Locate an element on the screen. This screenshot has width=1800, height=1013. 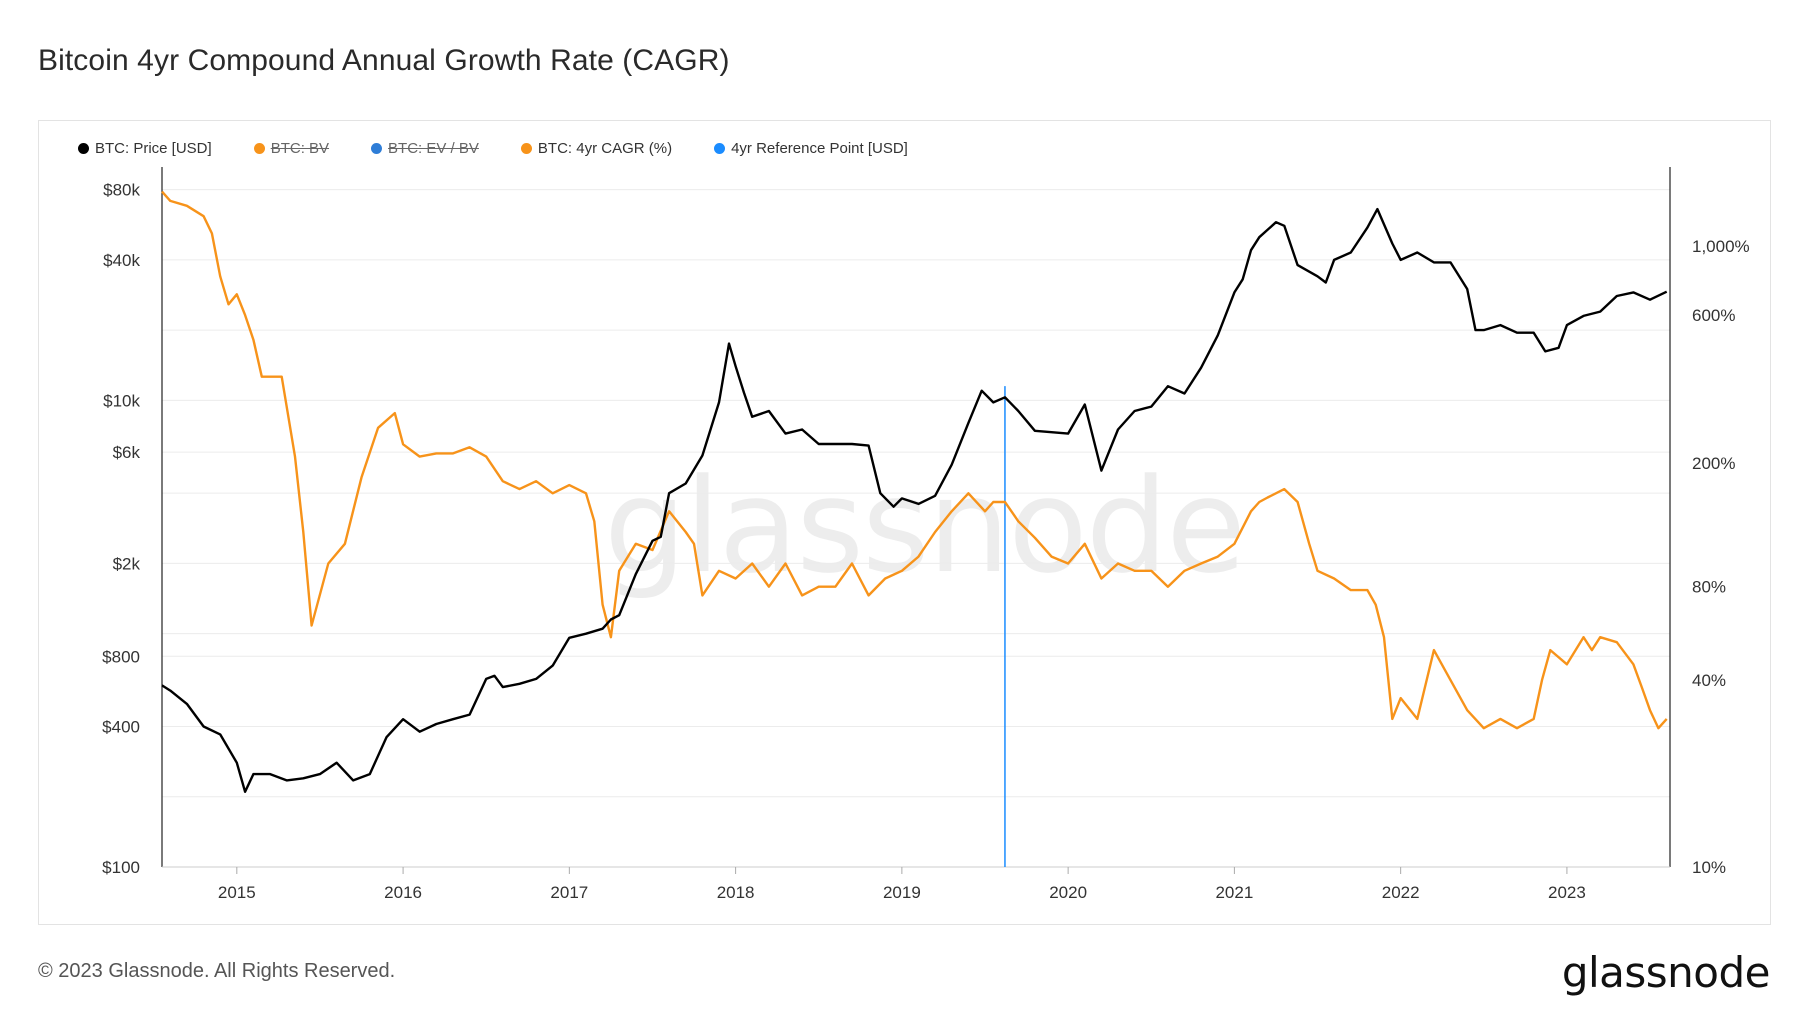
y-left-tick-label: $2k is located at coordinates (127, 563).